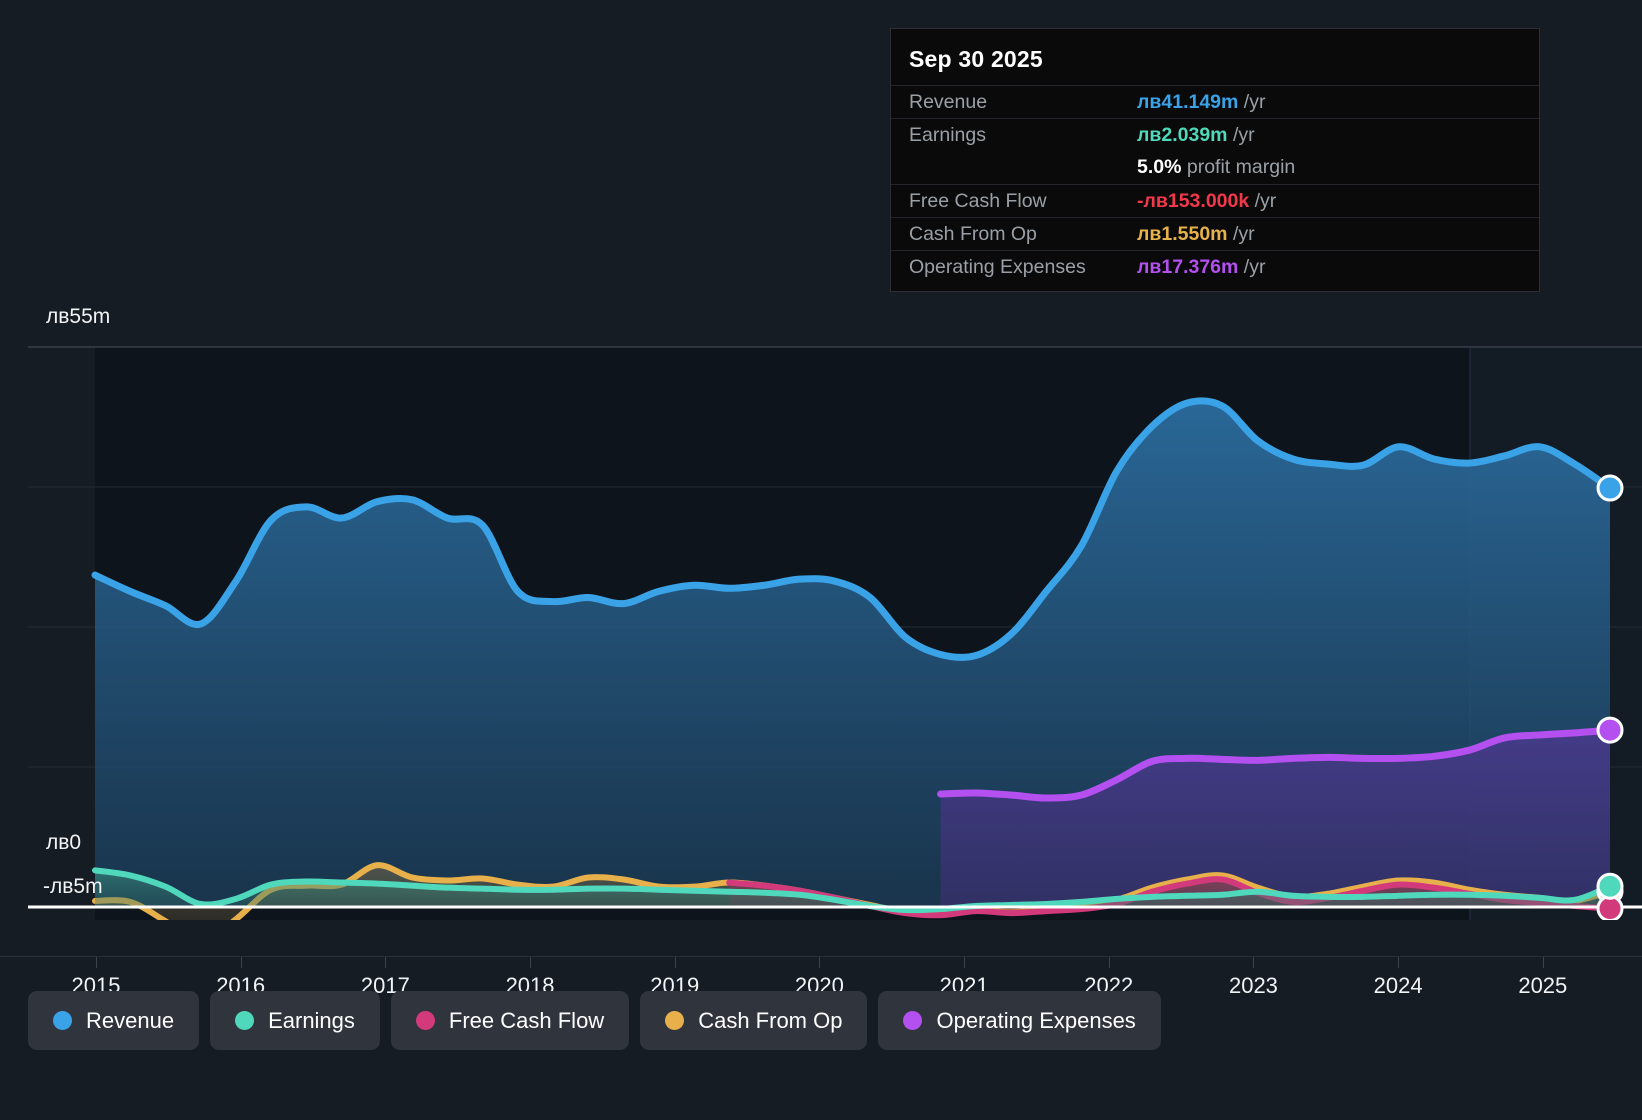 This screenshot has height=1120, width=1642. What do you see at coordinates (1241, 167) in the screenshot?
I see `summary-unit-profit-margin: profit margin` at bounding box center [1241, 167].